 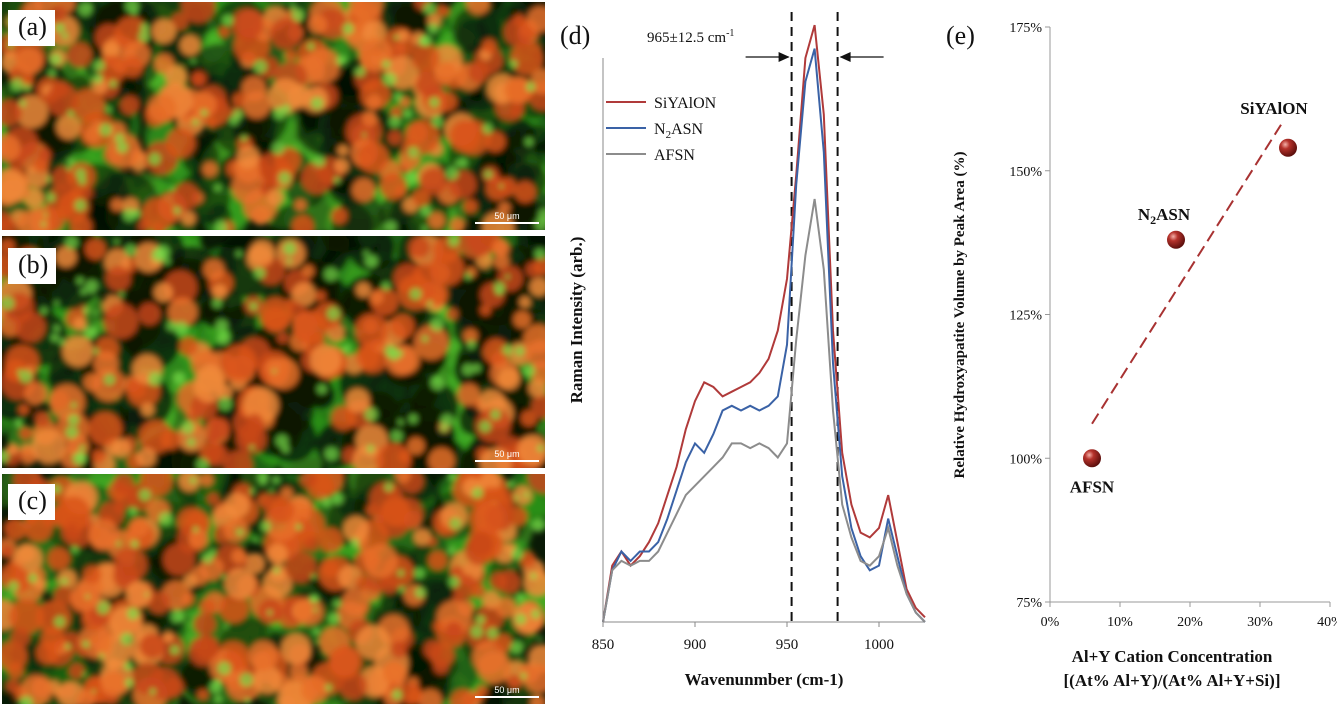 I want to click on legend-label: N2ASN, so click(x=679, y=131).